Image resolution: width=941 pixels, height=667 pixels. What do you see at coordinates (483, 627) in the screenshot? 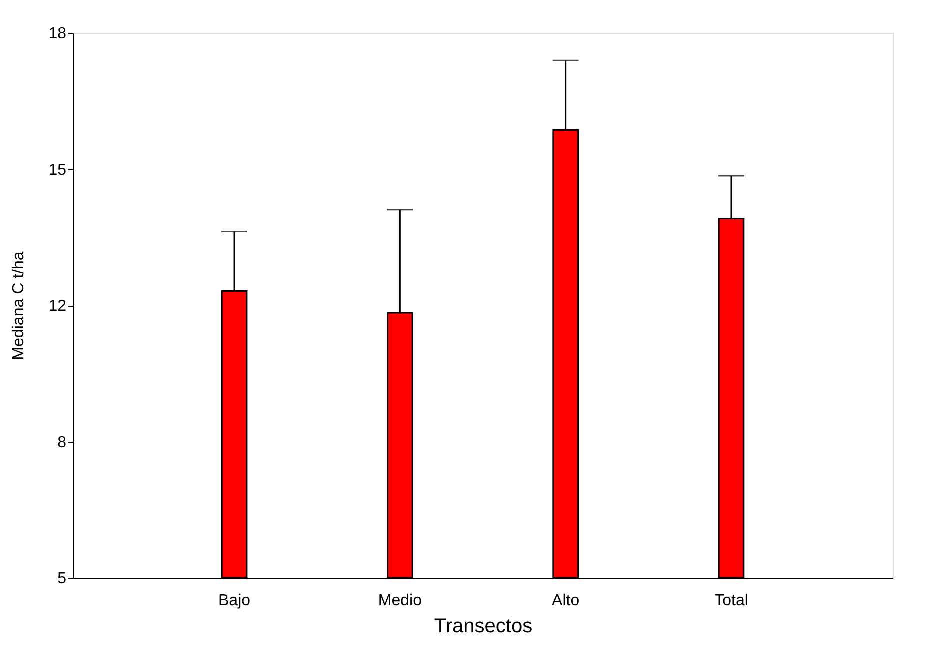
I see `x-axis-title: Transectos` at bounding box center [483, 627].